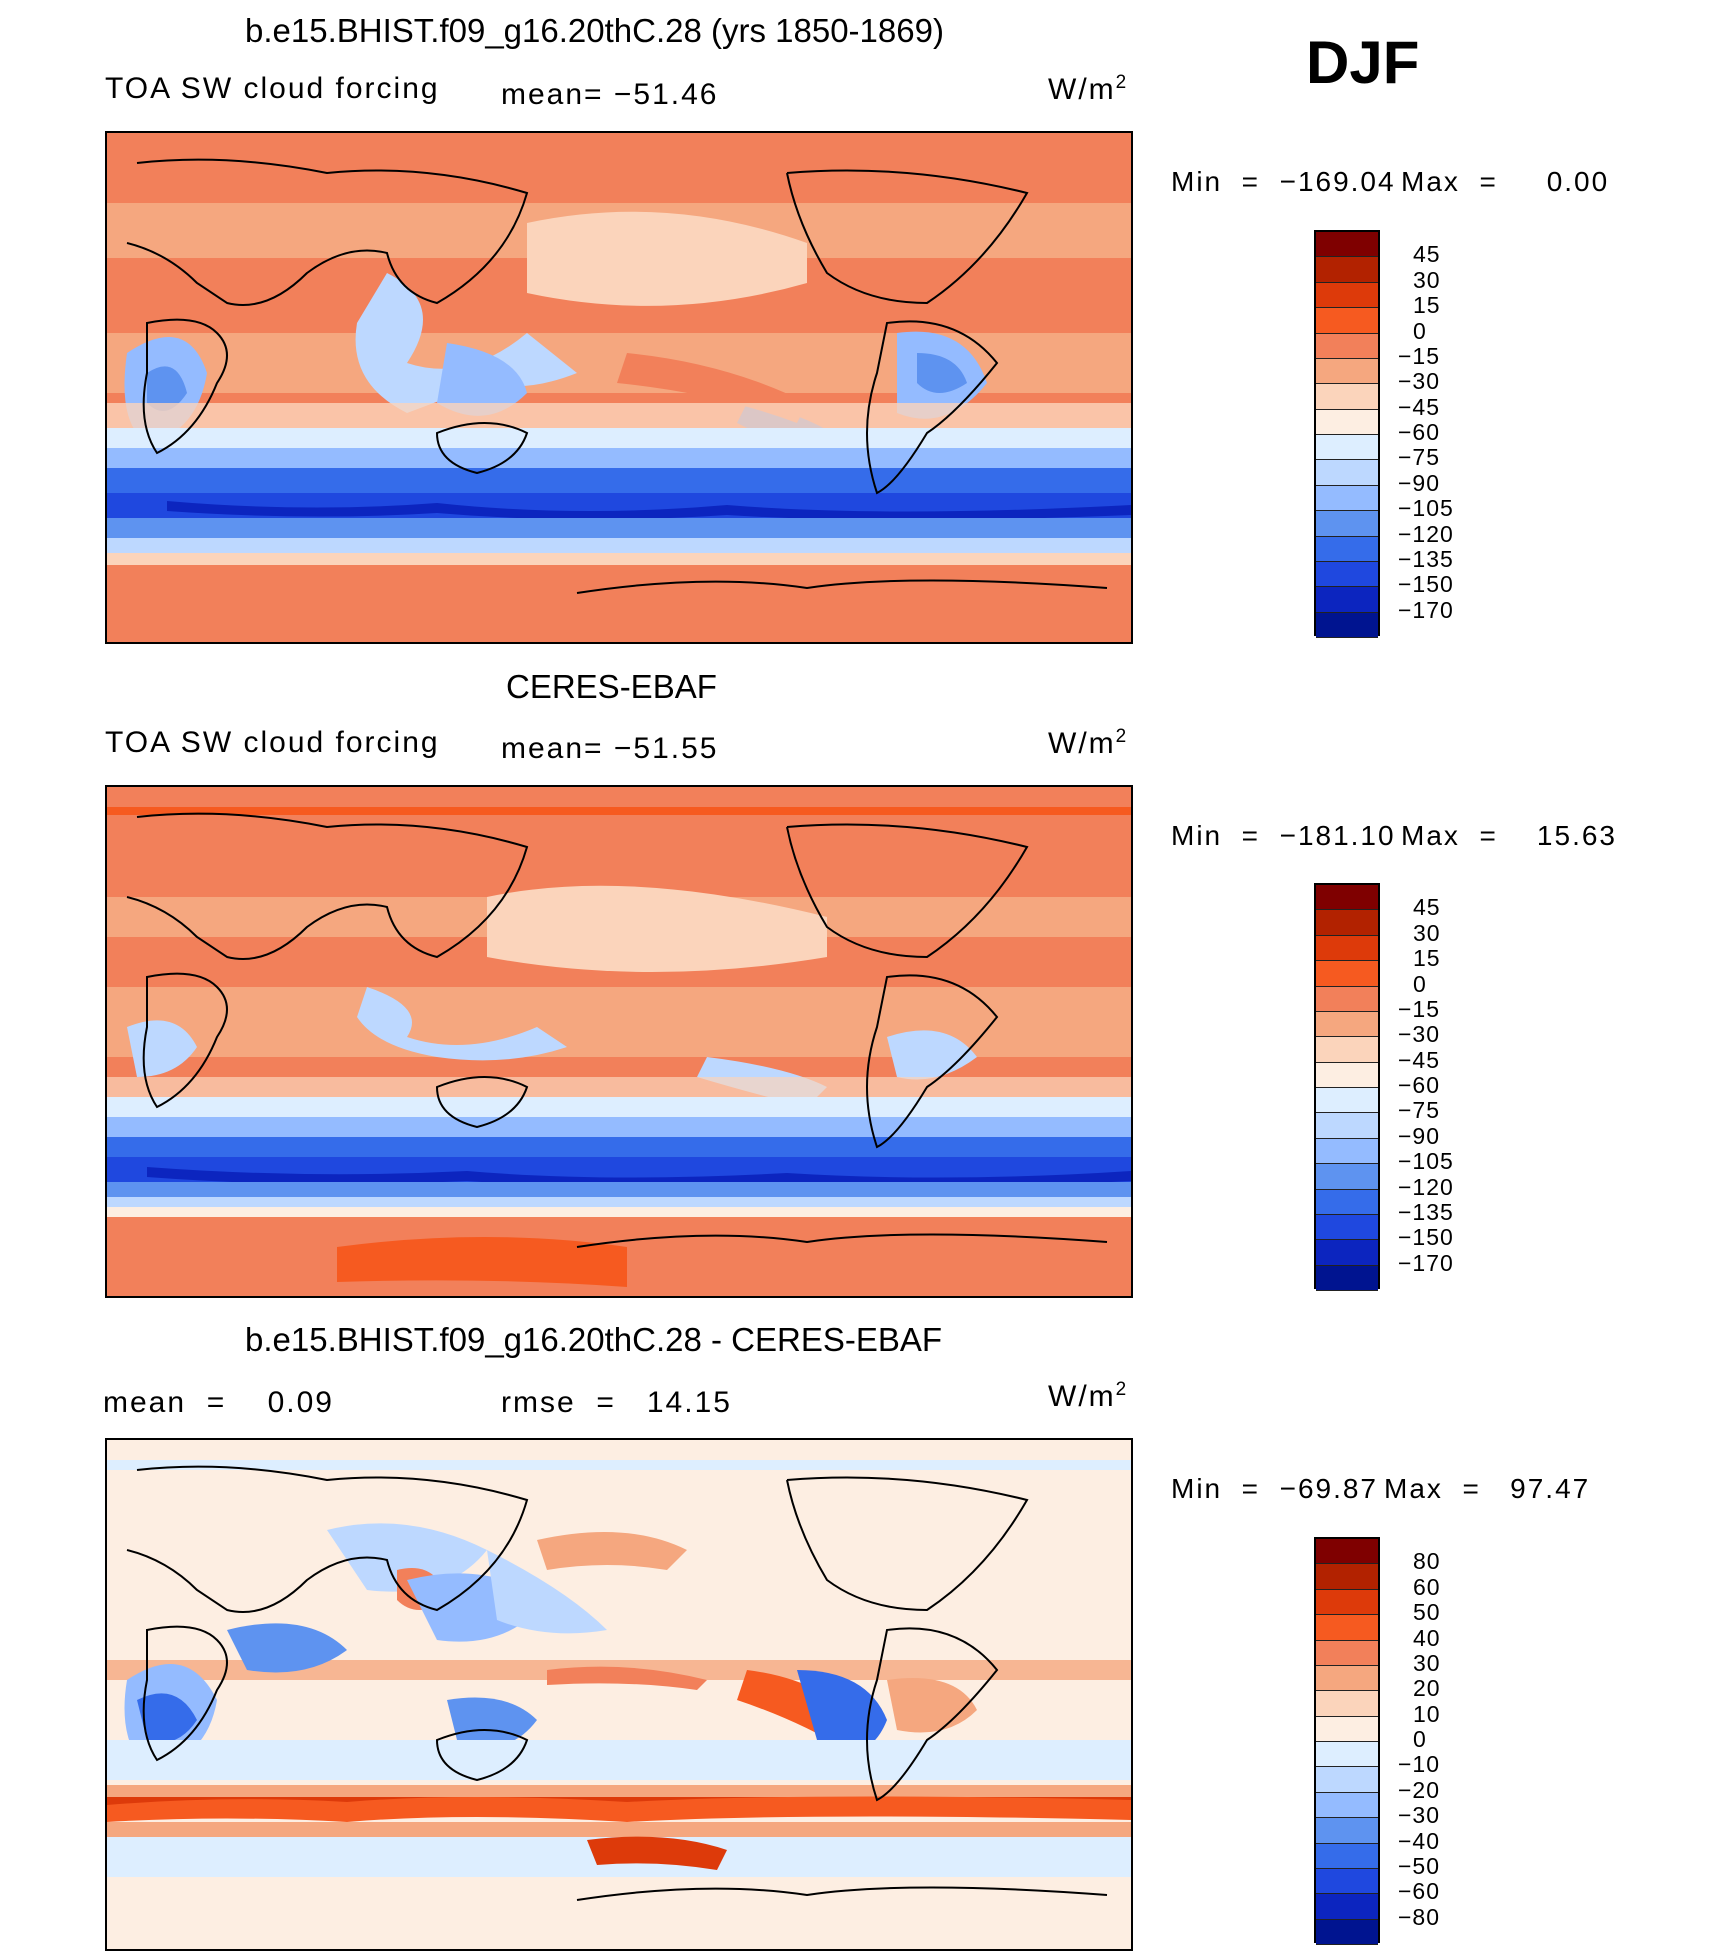  Describe the element at coordinates (1088, 743) in the screenshot. I see `panel-2-units: W/m2` at that location.